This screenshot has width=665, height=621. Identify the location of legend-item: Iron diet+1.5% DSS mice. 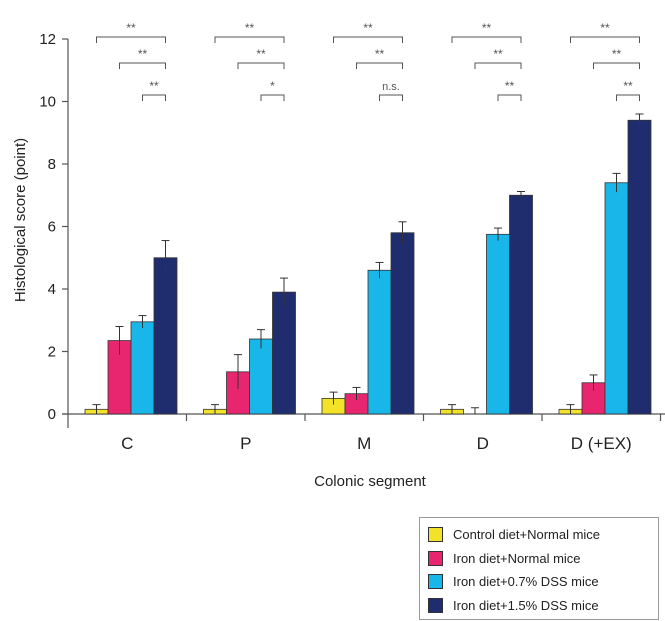
(539, 606).